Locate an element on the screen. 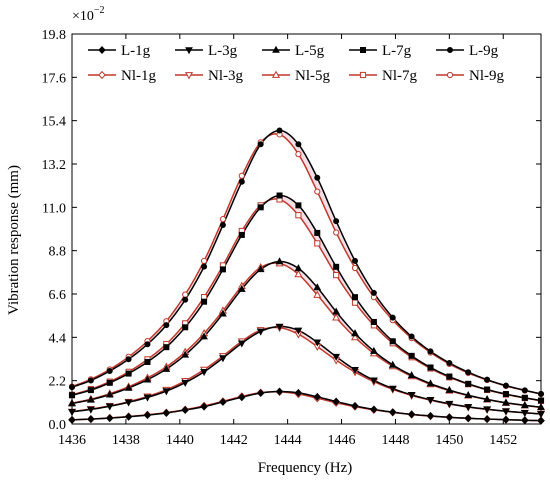 The image size is (550, 483). x-tick-label-3: 1442 is located at coordinates (234, 440).